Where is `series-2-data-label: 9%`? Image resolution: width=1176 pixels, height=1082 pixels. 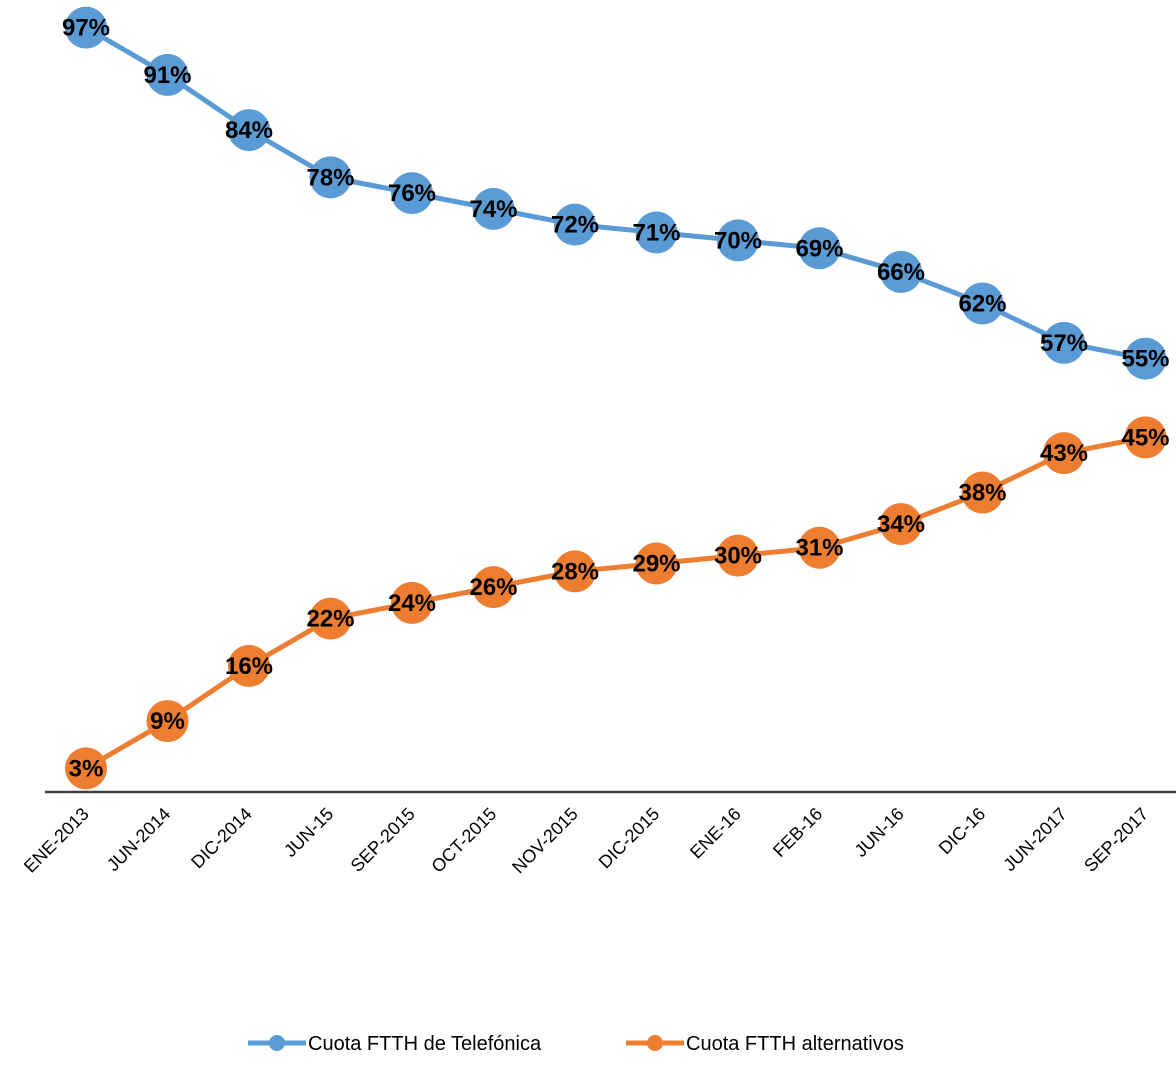
series-2-data-label: 9% is located at coordinates (167, 721).